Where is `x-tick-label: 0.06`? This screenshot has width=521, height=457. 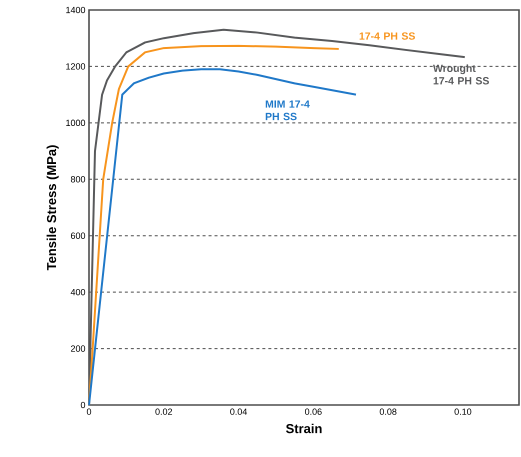
x-tick-label: 0.06 is located at coordinates (313, 411).